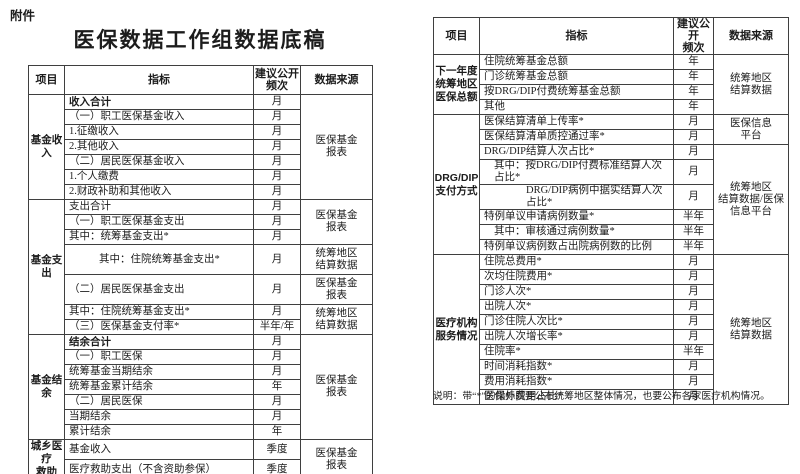  I want to click on table-row: 统筹基金当期结余月, so click(201, 372).